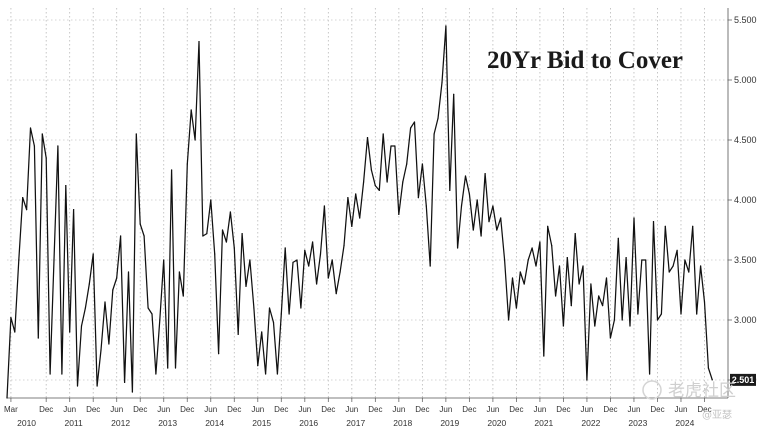 Image resolution: width=760 pixels, height=434 pixels. I want to click on y-tick-label: 4.500, so click(745, 140).